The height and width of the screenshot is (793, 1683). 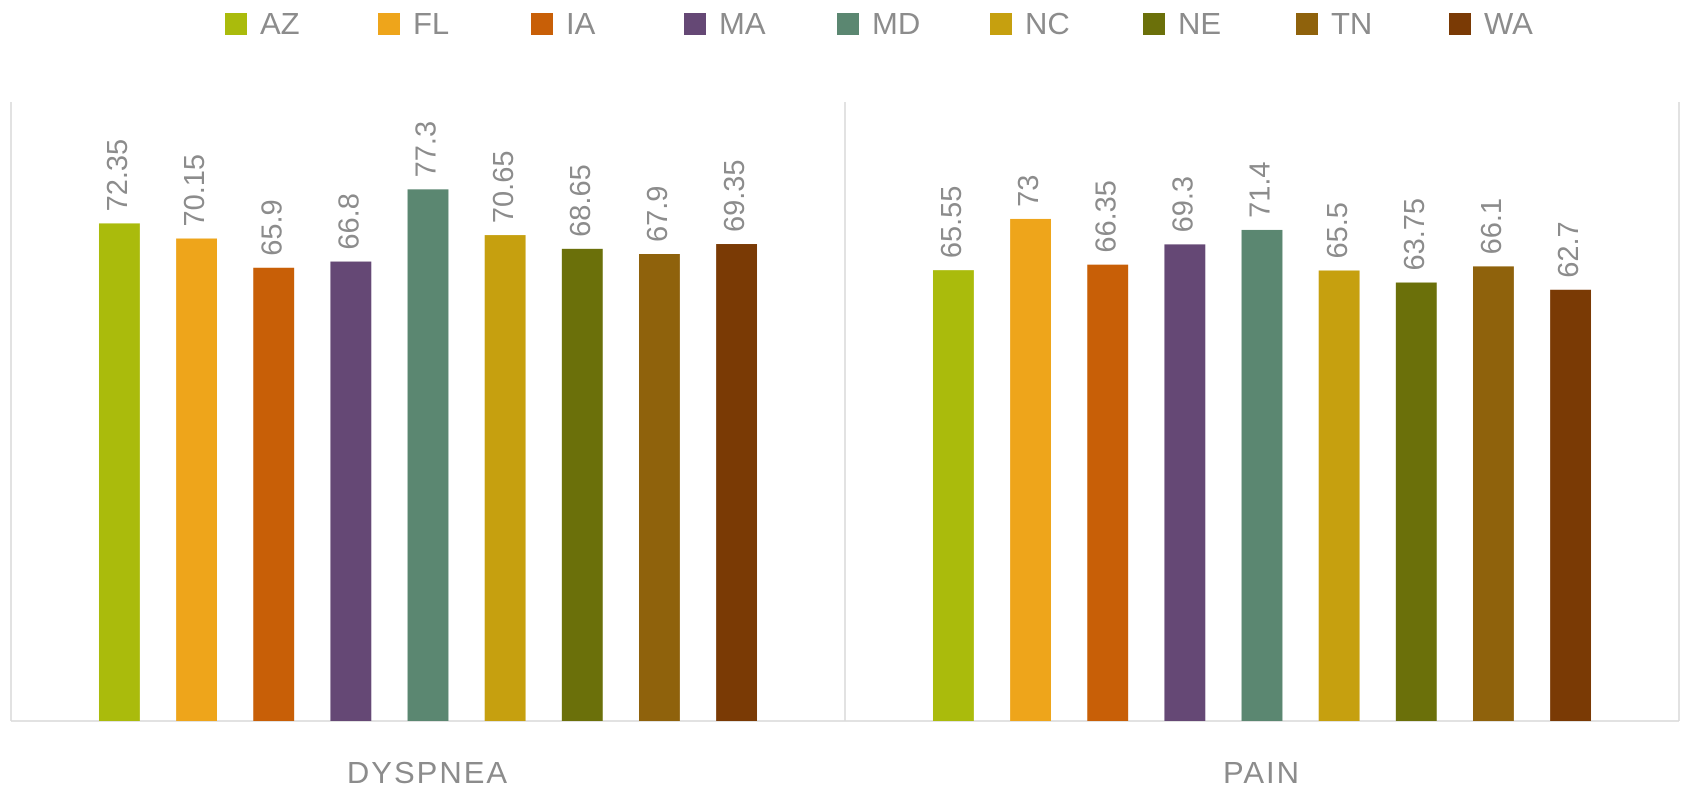 What do you see at coordinates (1199, 23) in the screenshot?
I see `legend-label: NE` at bounding box center [1199, 23].